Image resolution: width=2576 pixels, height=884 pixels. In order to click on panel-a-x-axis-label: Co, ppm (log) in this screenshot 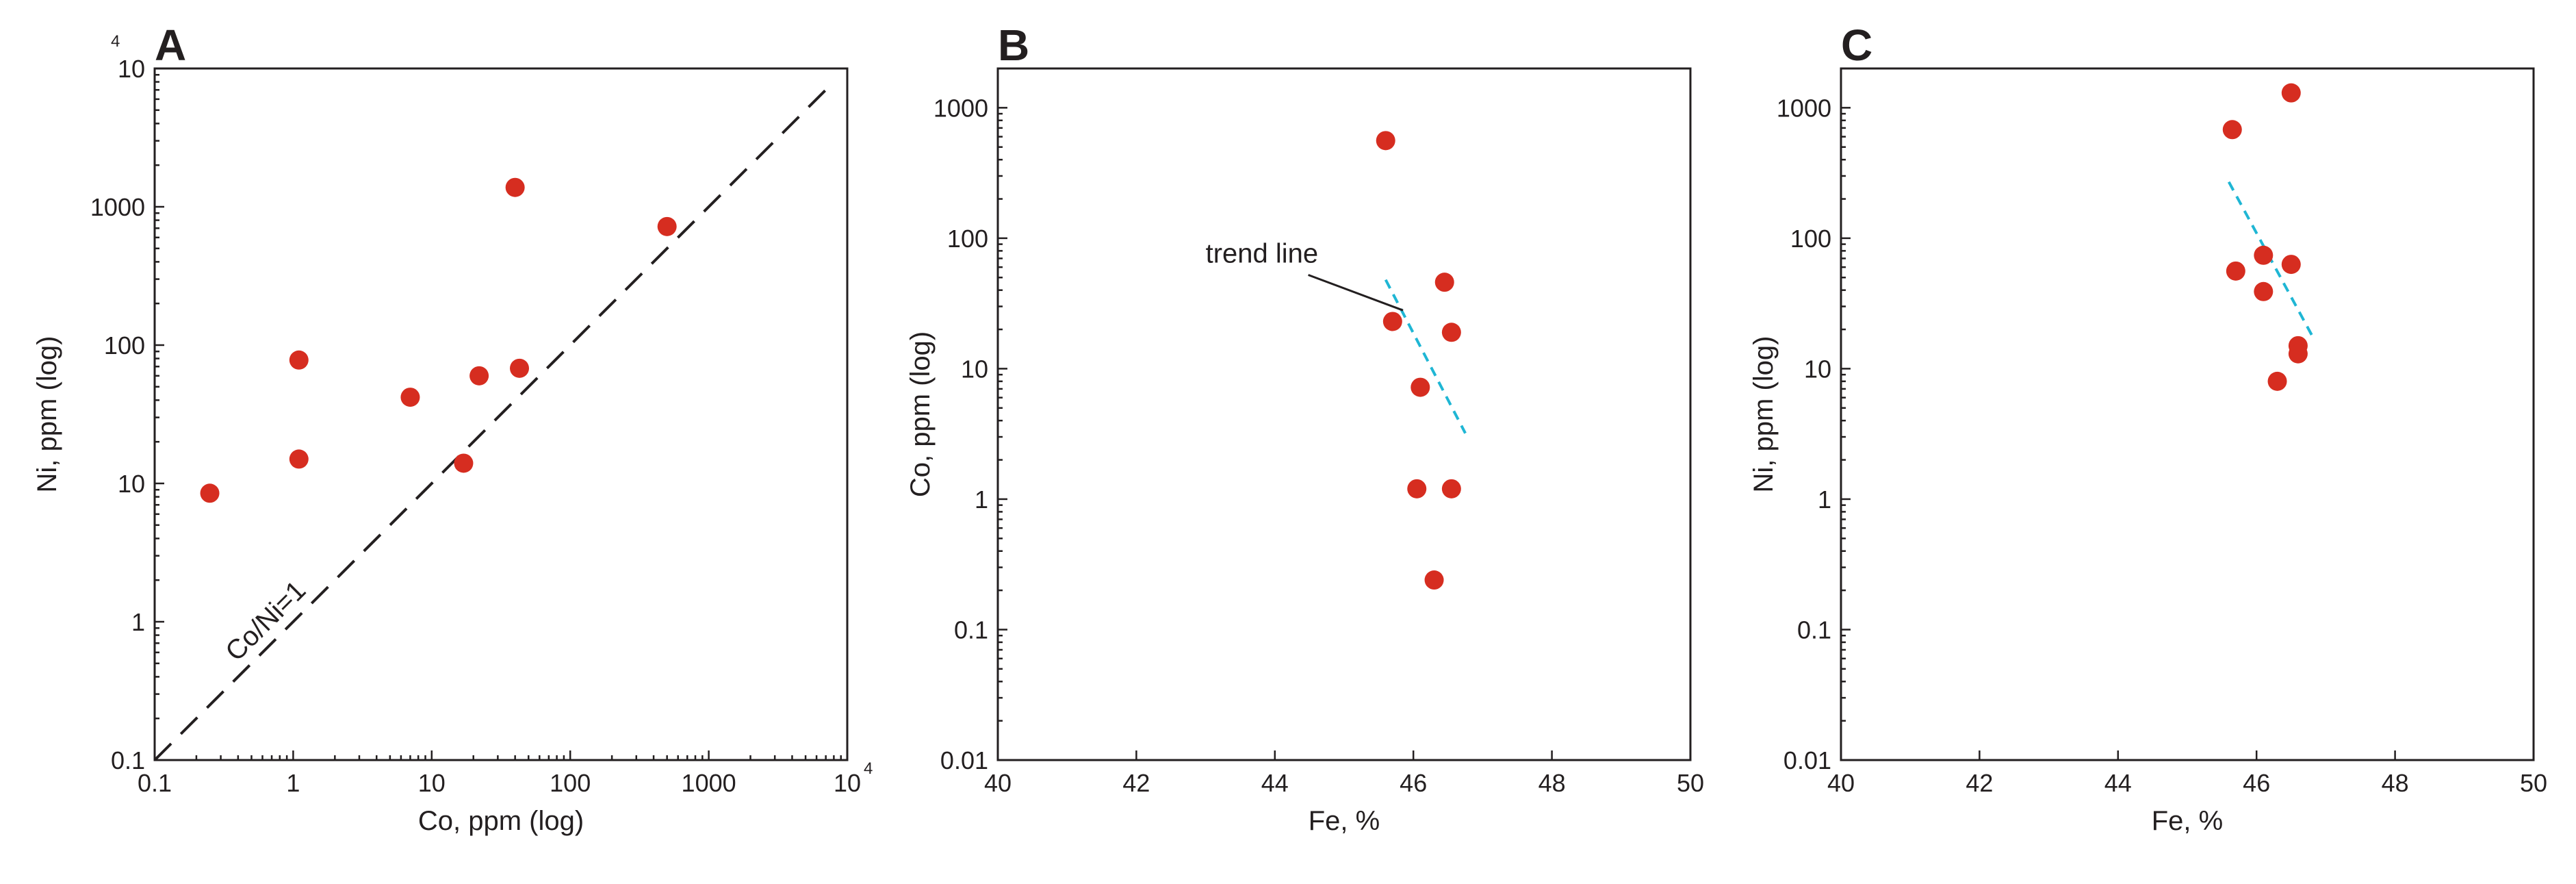, I will do `click(501, 821)`.